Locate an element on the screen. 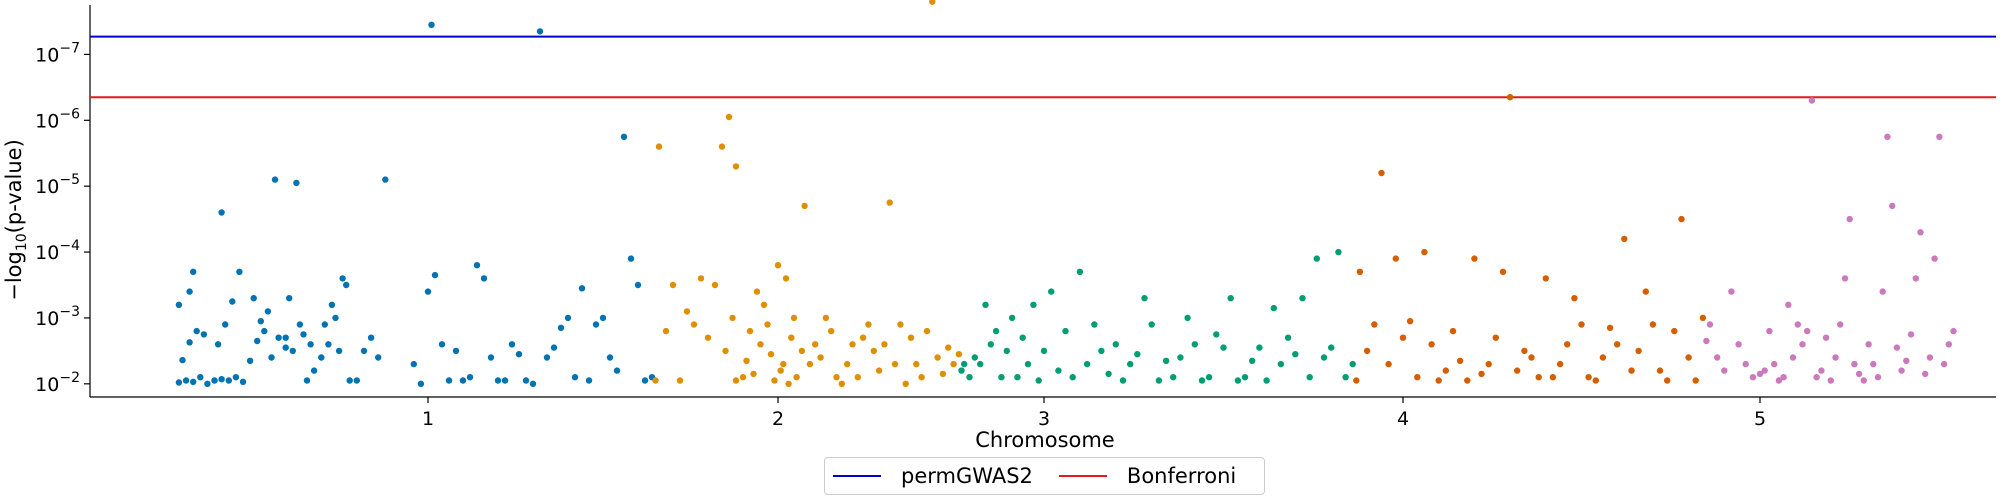  legend: permGWAS2 Bonferroni is located at coordinates (1044, 476).